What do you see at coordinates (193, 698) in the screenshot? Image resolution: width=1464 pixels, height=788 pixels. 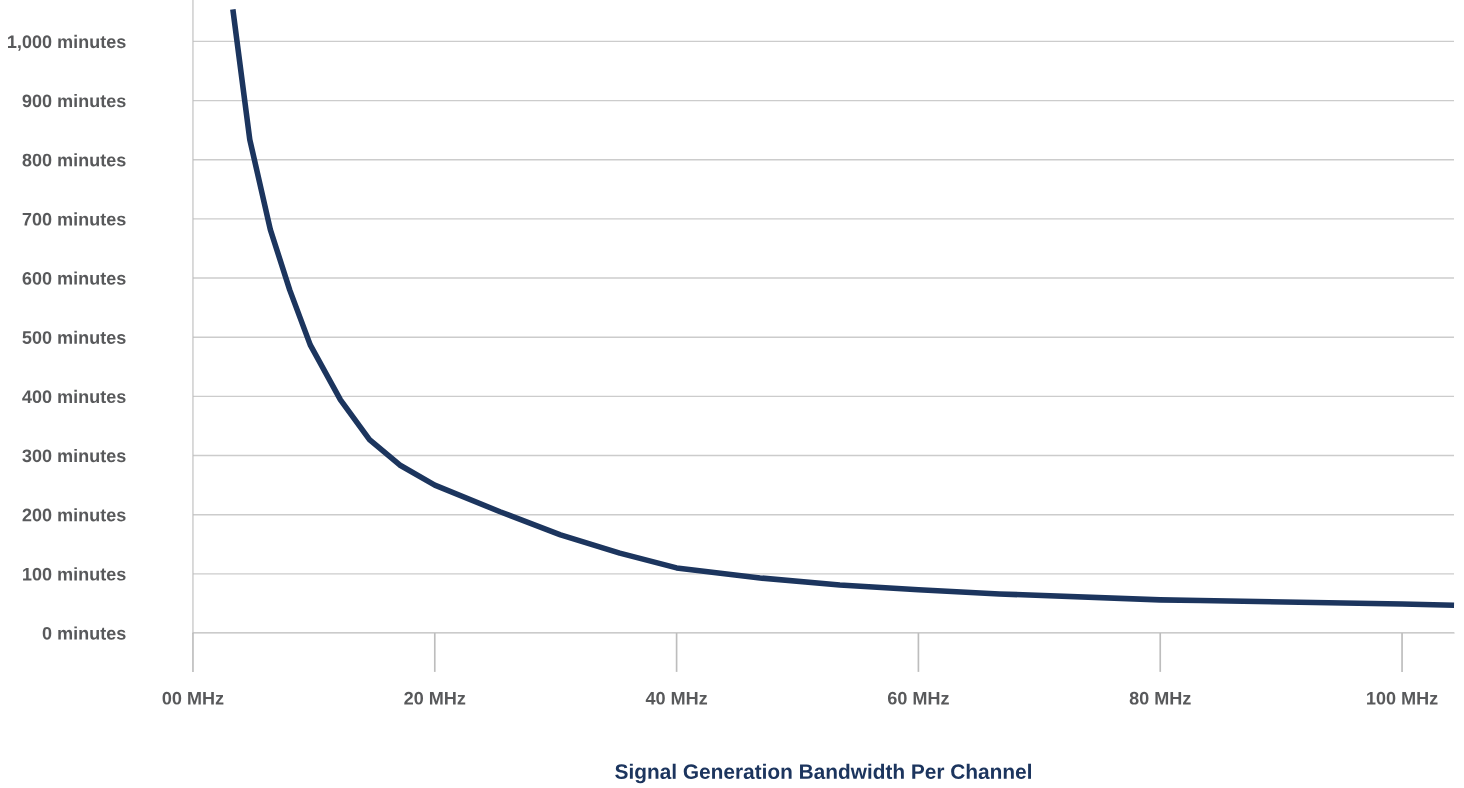 I see `x-tick-label: 00 MHz` at bounding box center [193, 698].